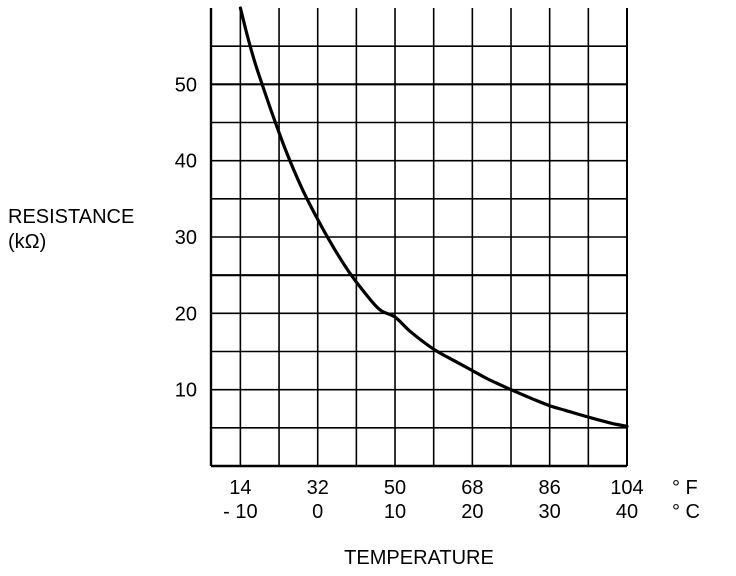 This screenshot has height=576, width=736. Describe the element at coordinates (626, 488) in the screenshot. I see `x-tick-label-f: 104` at that location.